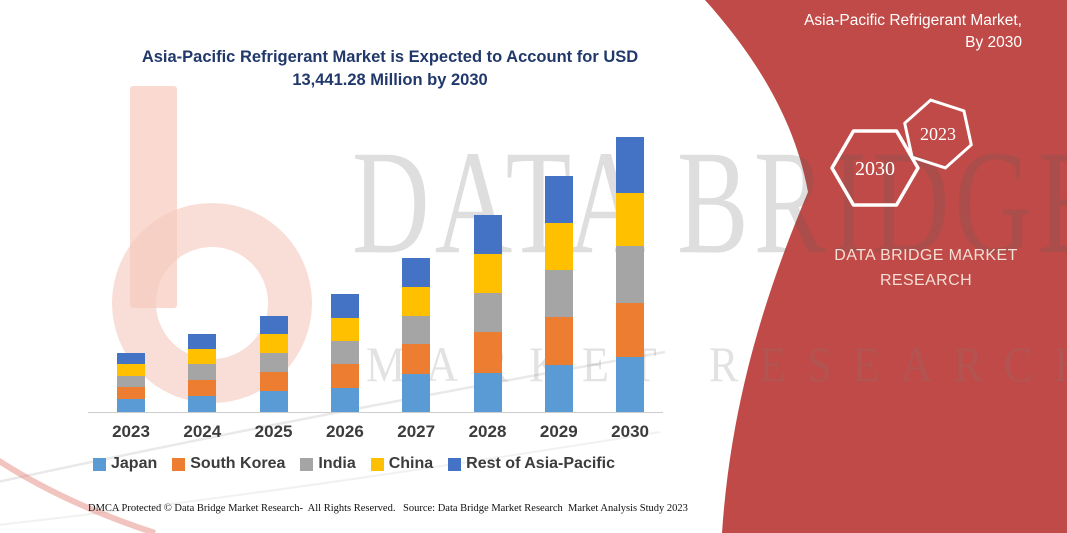 The width and height of the screenshot is (1067, 533). I want to click on bar-segment-2024-japan, so click(202, 403).